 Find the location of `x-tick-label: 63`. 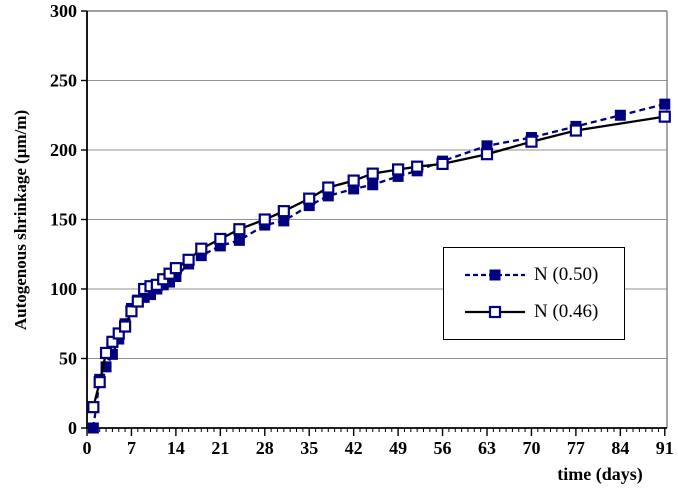

x-tick-label: 63 is located at coordinates (487, 448).